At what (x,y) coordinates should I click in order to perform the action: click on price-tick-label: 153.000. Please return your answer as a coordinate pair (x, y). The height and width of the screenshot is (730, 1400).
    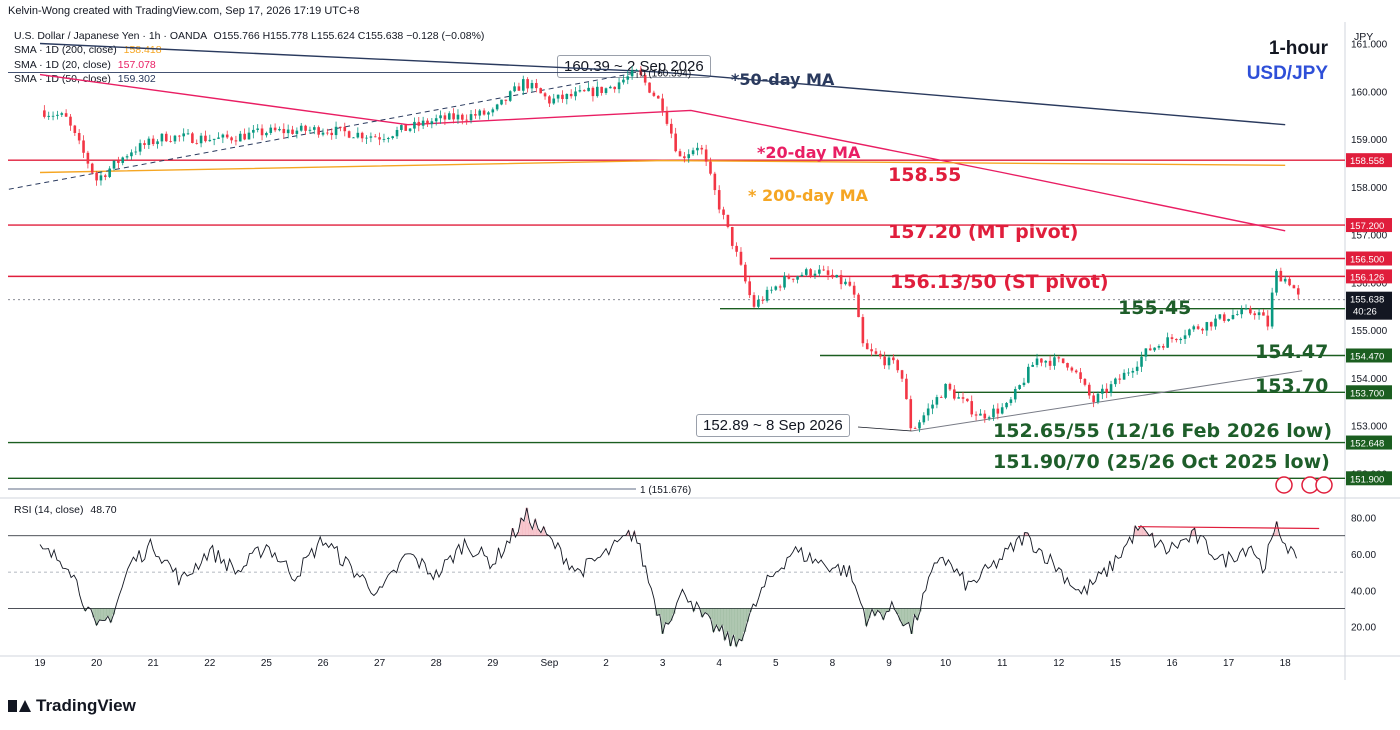
    Looking at the image, I should click on (1369, 427).